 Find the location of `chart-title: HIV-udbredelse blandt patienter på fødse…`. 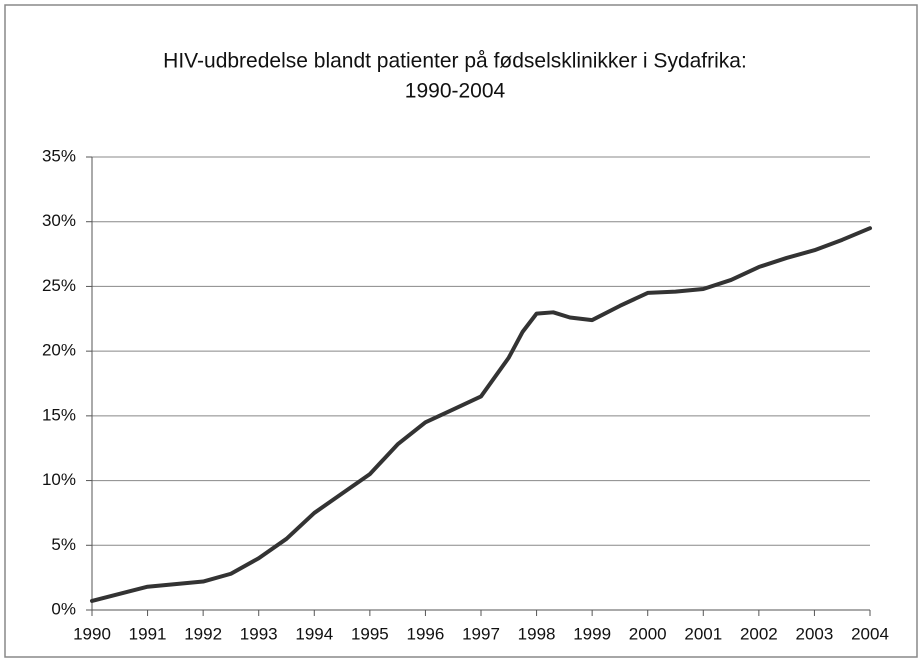

chart-title: HIV-udbredelse blandt patienter på fødse… is located at coordinates (455, 61).